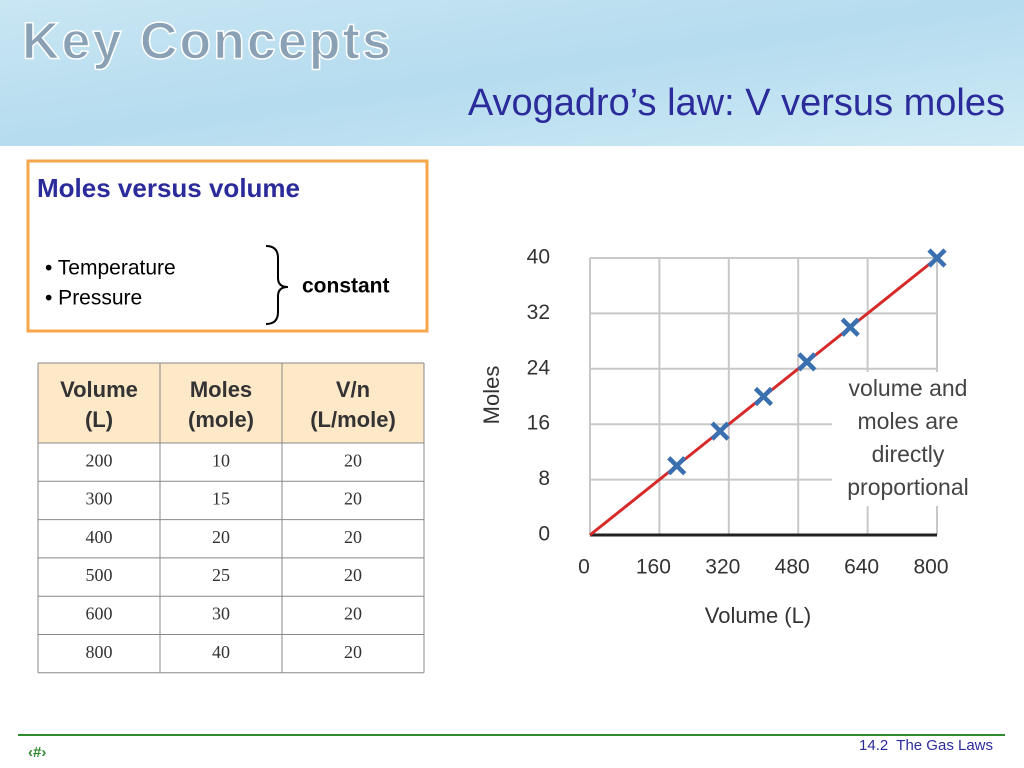  What do you see at coordinates (930, 567) in the screenshot?
I see `x-tick-label: 800` at bounding box center [930, 567].